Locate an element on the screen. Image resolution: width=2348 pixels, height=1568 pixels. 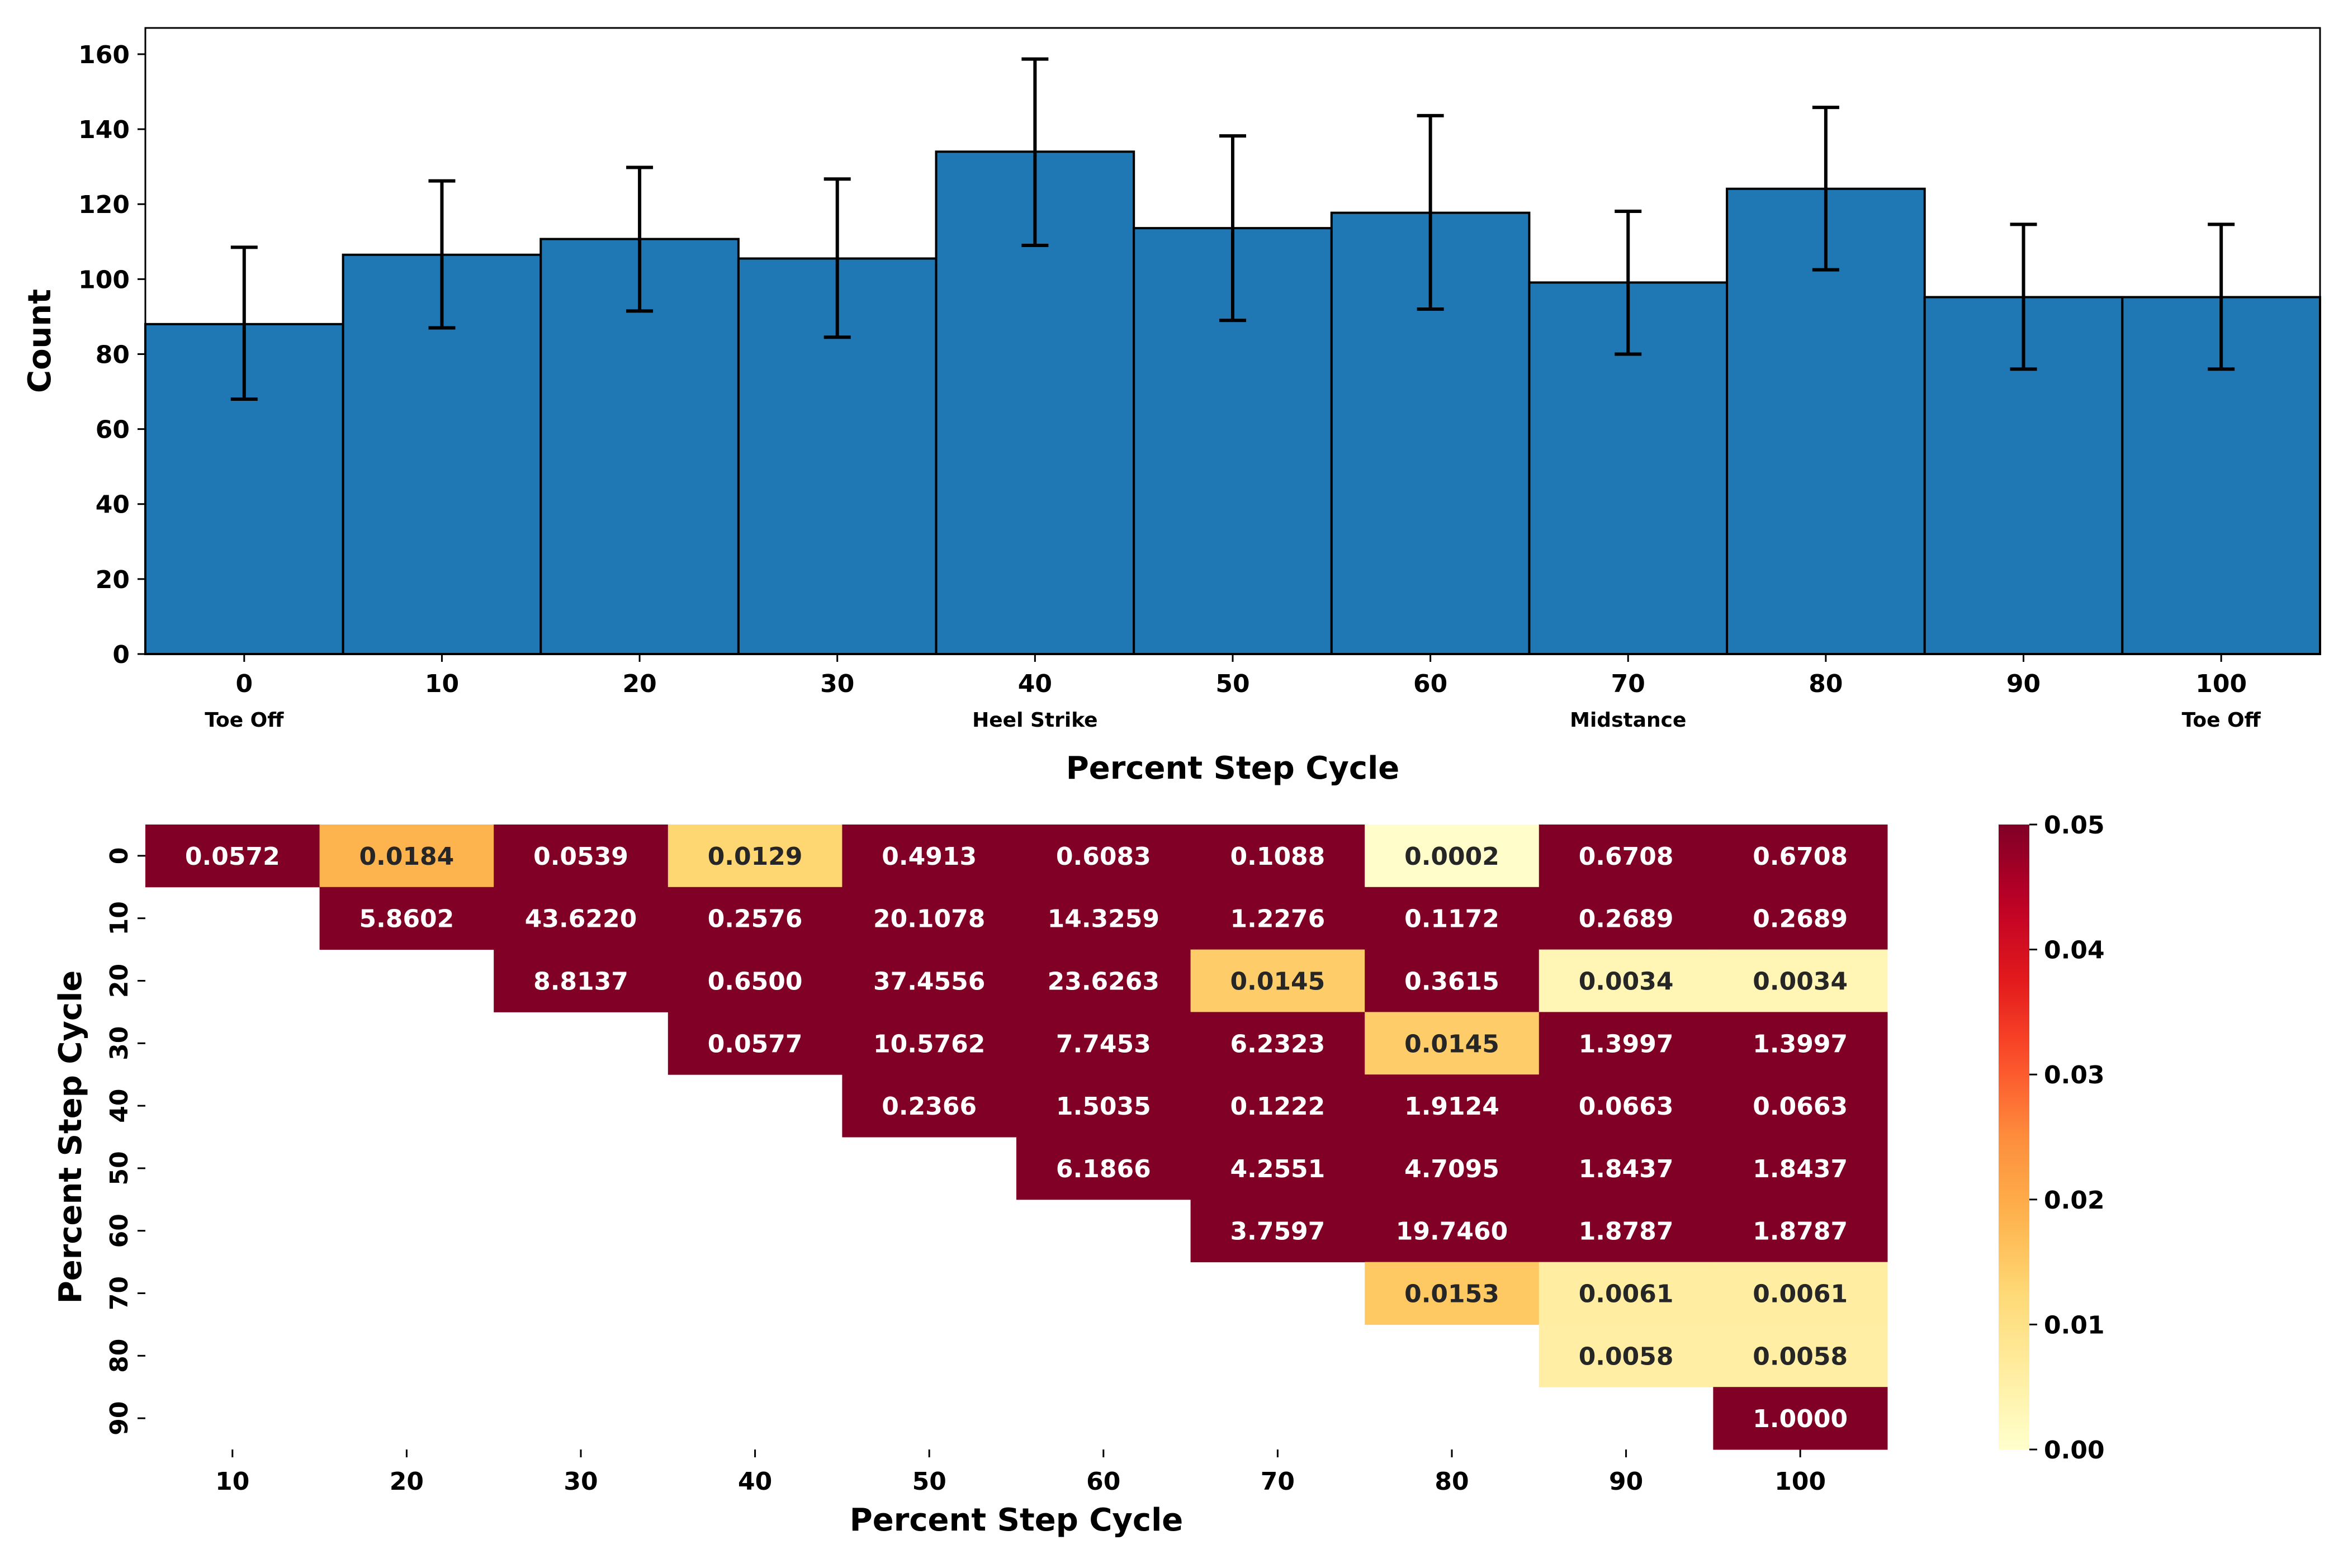
heatmap-cell-value: 0.0153 is located at coordinates (1451, 1294).